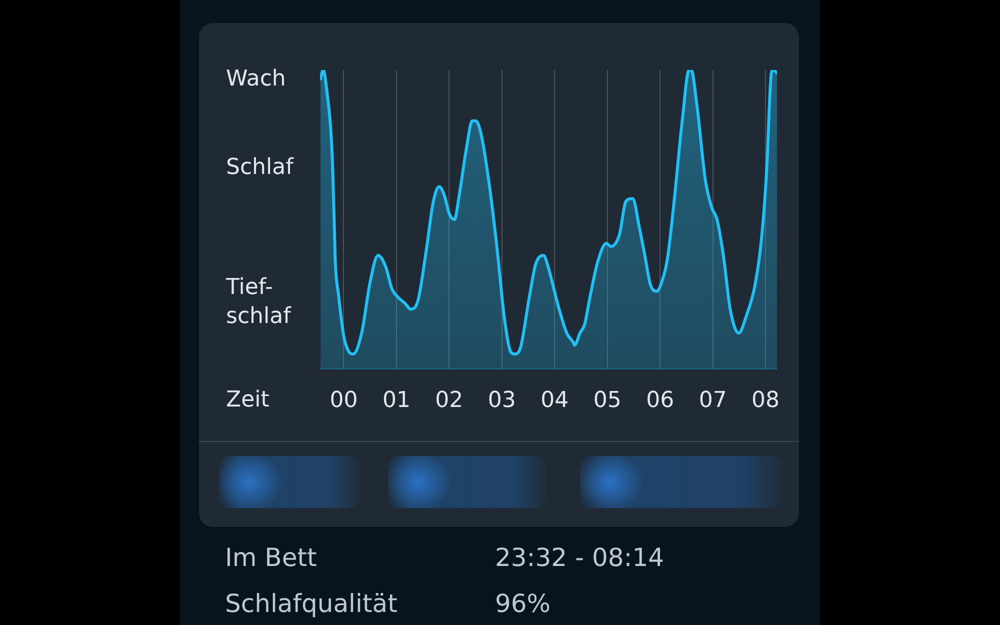  Describe the element at coordinates (260, 167) in the screenshot. I see `text: Schlaf` at that location.